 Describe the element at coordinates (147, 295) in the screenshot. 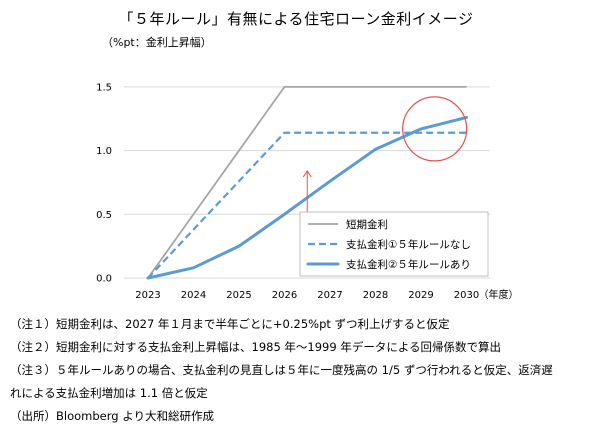

I see `x-tick-label: 2023` at that location.